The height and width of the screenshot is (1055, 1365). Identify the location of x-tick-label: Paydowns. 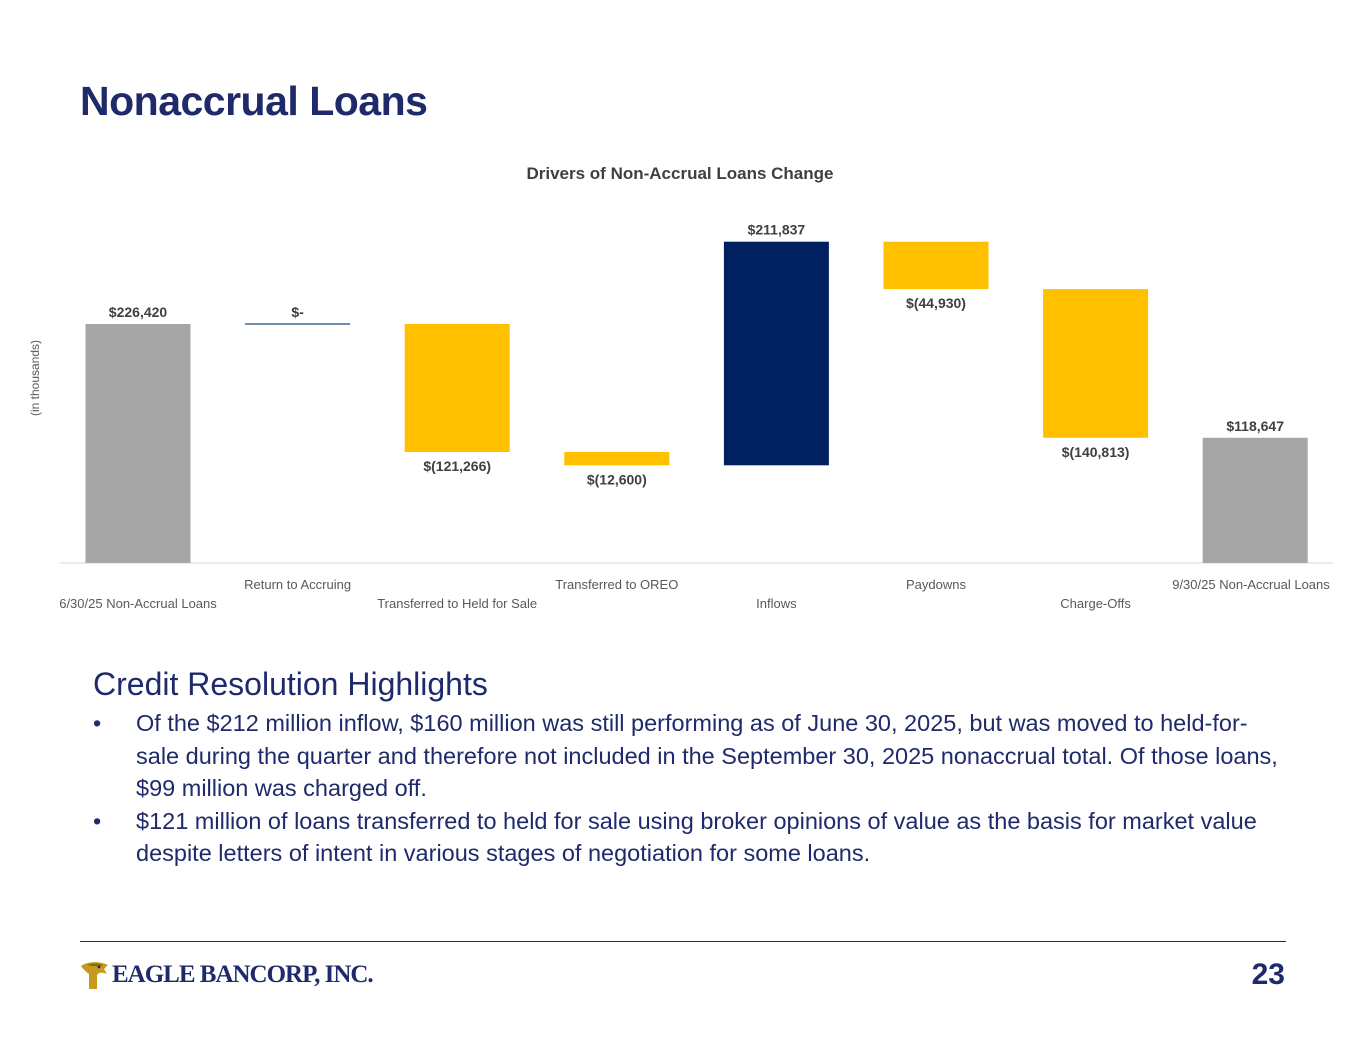
(936, 584).